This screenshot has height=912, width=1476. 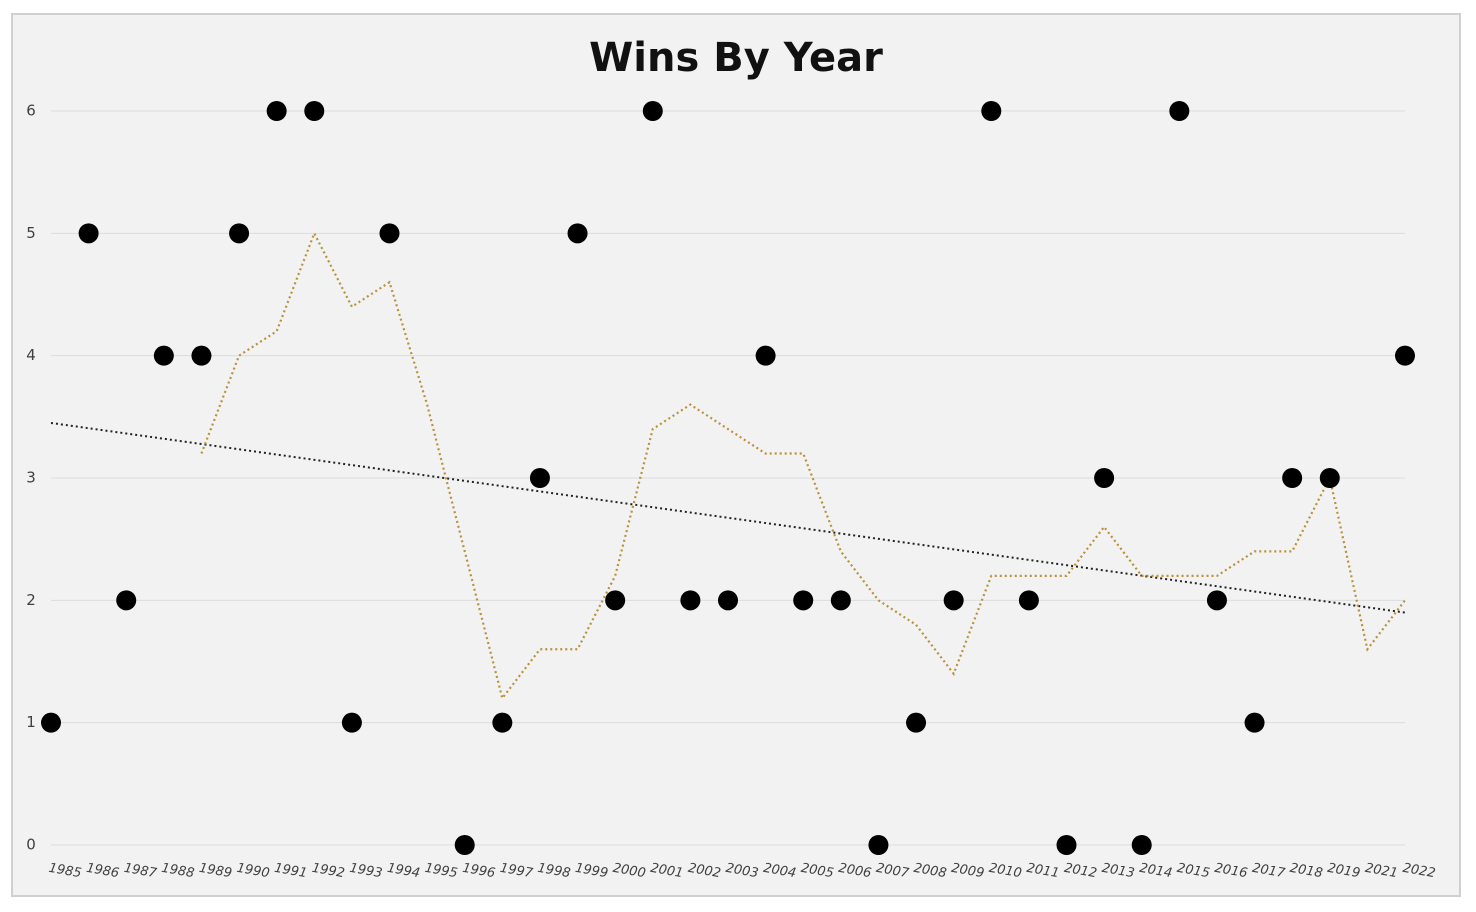 I want to click on x-tick-label: 2008, so click(x=929, y=871).